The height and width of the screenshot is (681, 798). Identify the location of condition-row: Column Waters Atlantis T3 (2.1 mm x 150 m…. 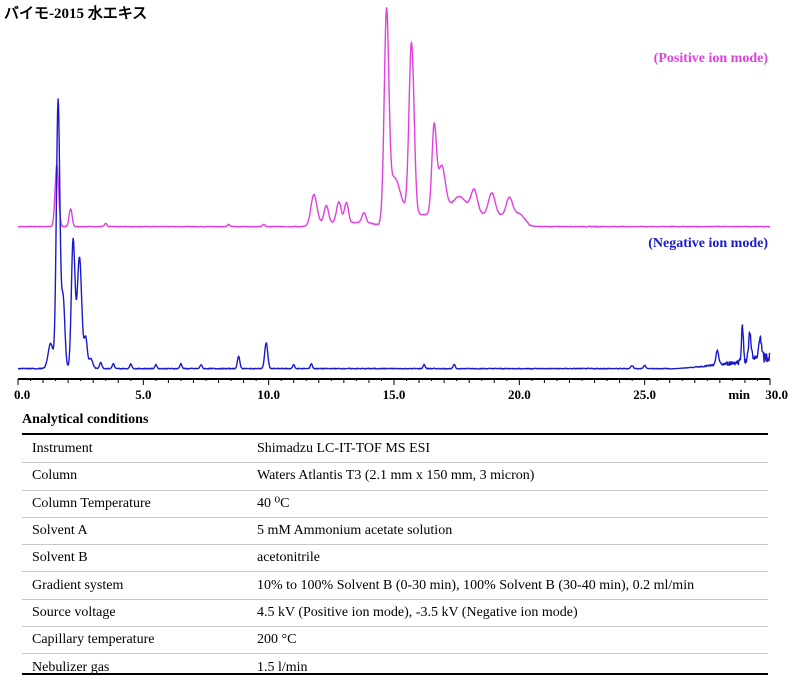
(395, 476).